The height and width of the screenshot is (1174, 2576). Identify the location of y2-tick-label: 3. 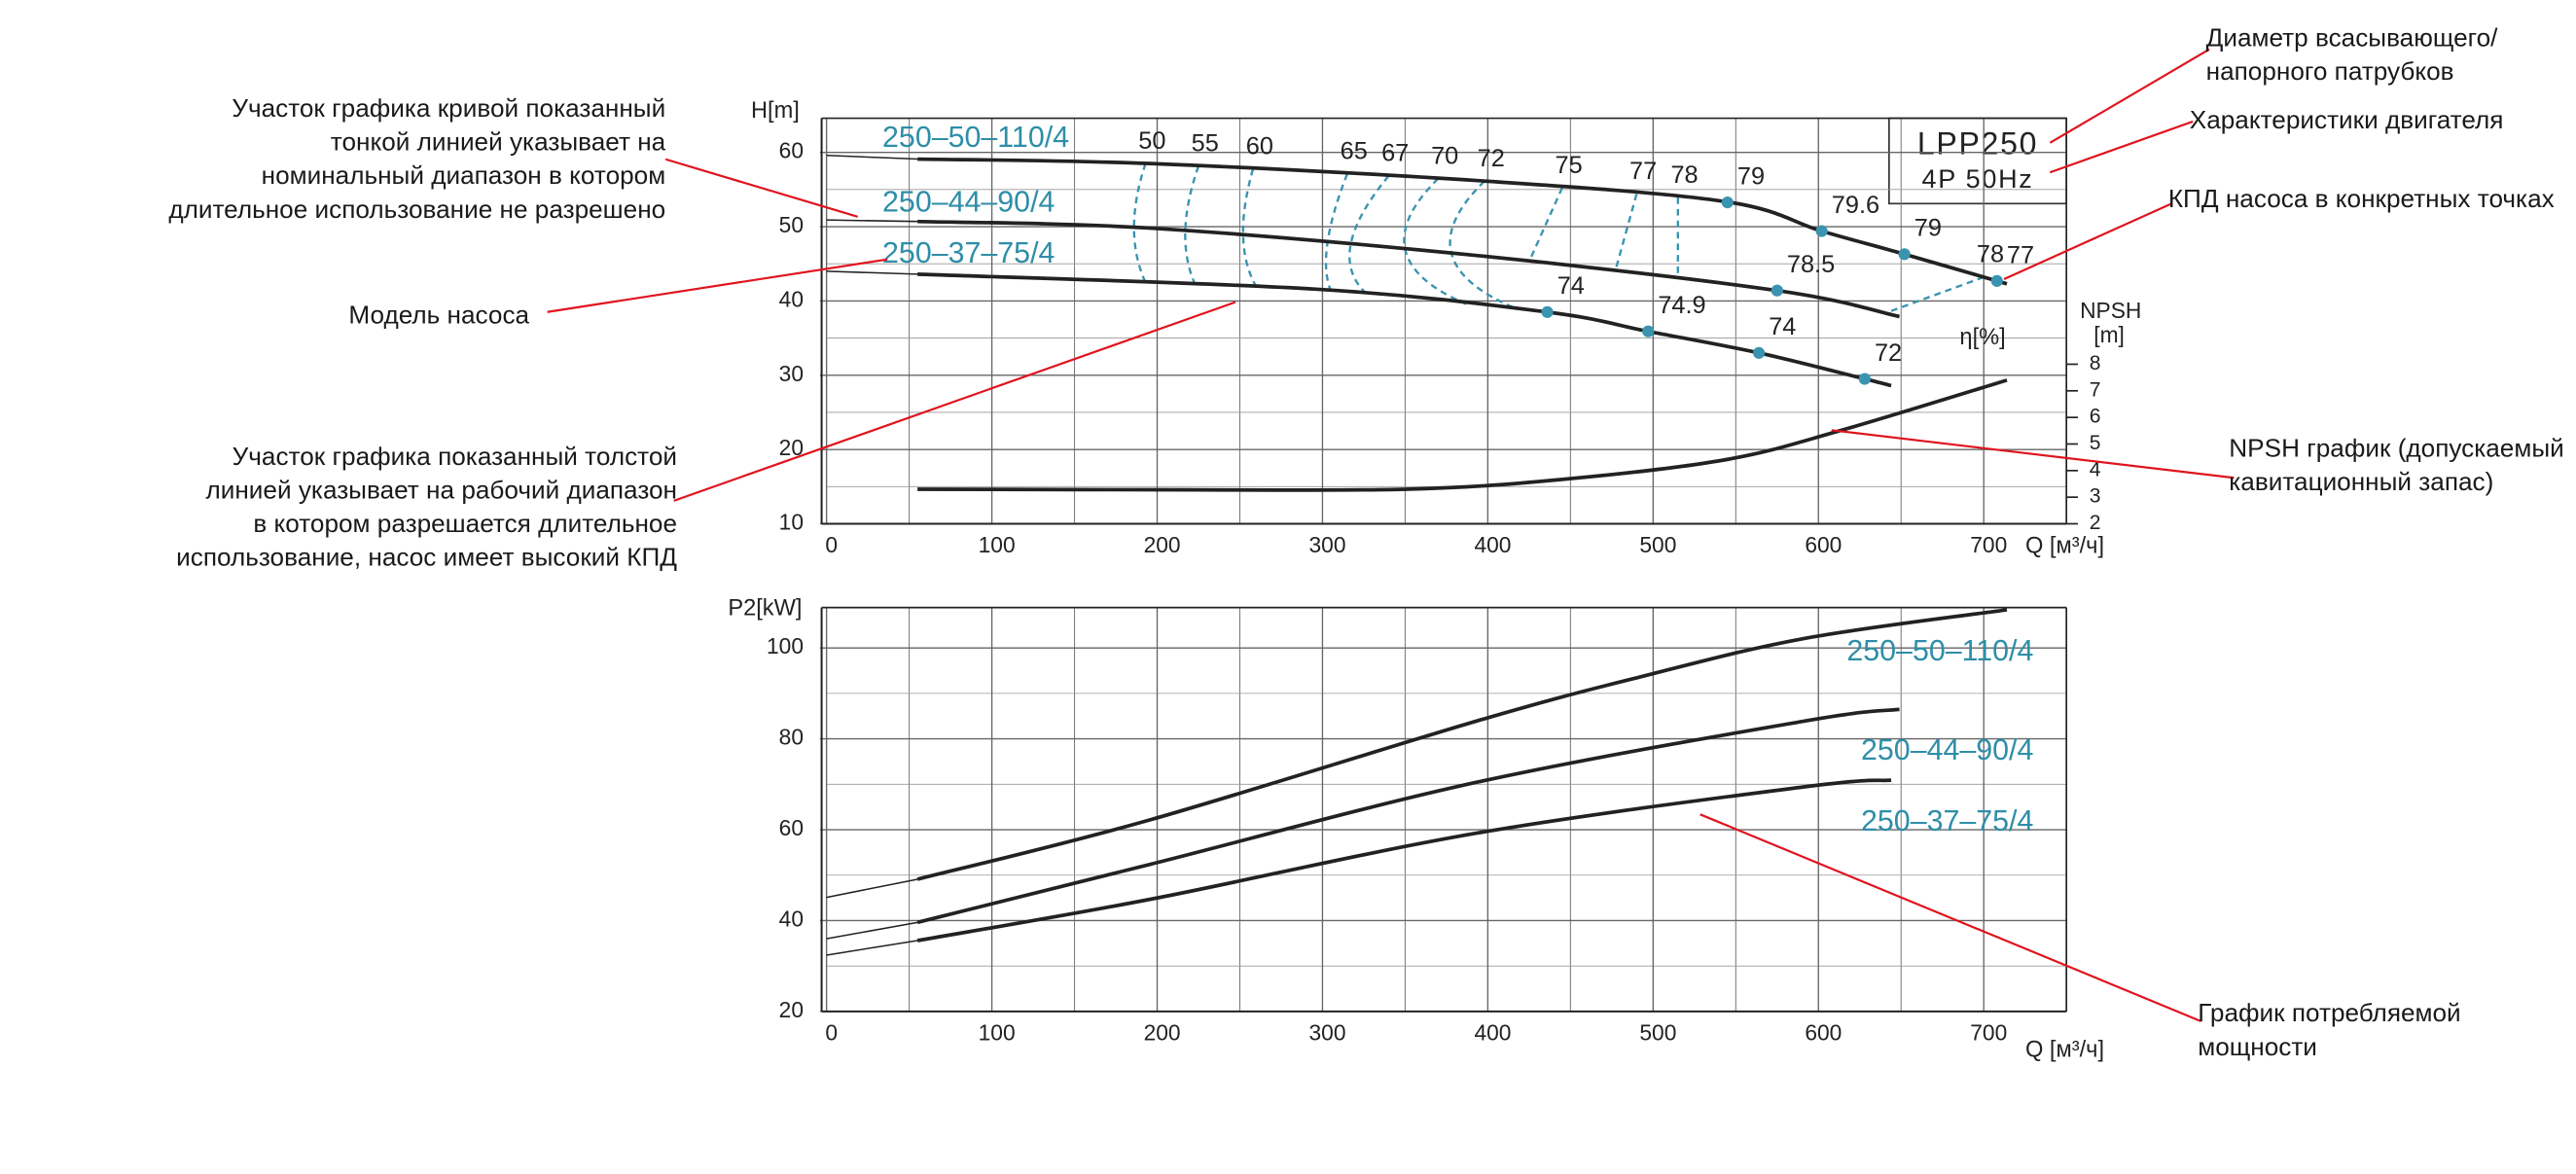
(2095, 496).